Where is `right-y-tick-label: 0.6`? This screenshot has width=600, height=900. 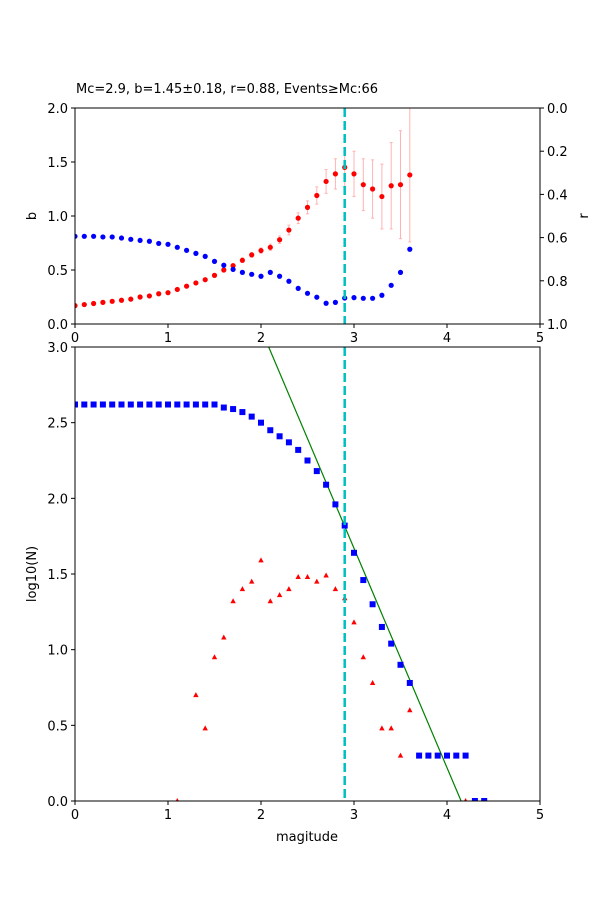 right-y-tick-label: 0.6 is located at coordinates (557, 239).